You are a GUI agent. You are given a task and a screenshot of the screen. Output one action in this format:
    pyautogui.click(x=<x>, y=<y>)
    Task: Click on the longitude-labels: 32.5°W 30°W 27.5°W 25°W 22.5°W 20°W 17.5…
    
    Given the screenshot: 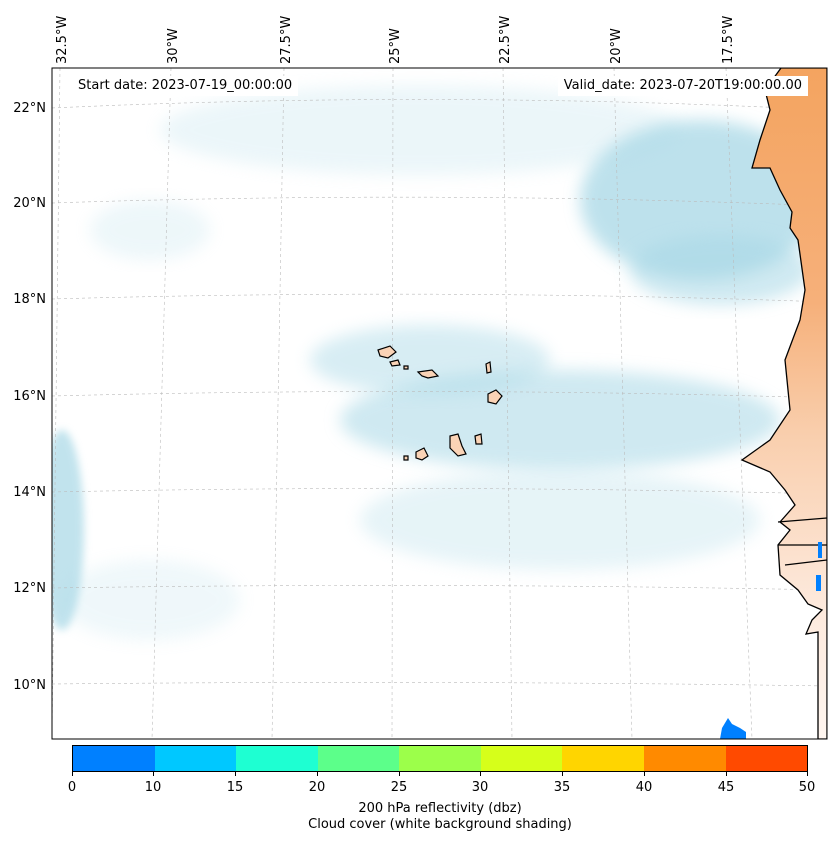 What is the action you would take?
    pyautogui.click(x=395, y=40)
    